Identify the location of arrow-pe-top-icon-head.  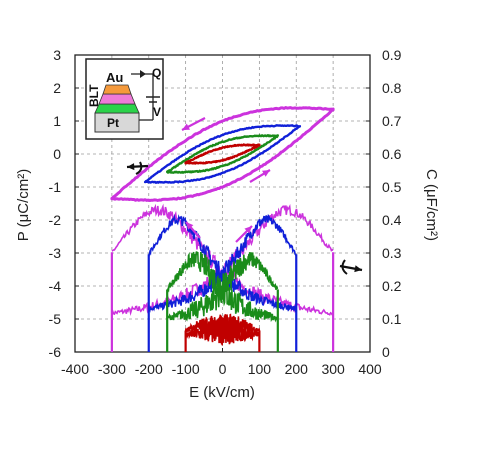
(186, 126).